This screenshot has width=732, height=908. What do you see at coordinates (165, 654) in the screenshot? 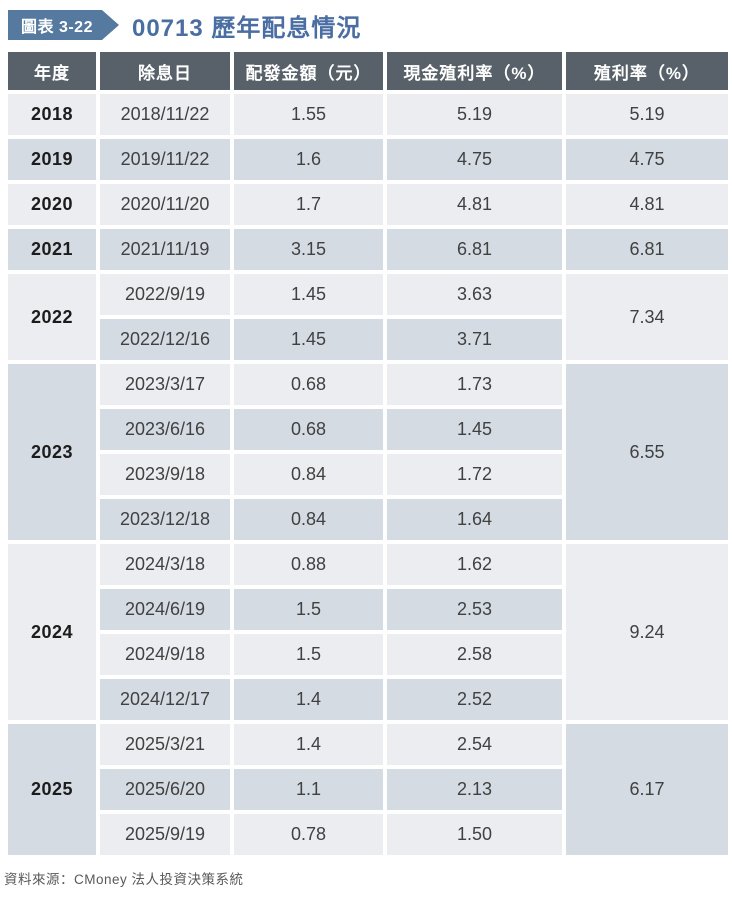
I see `ex-dividend-date-cell: 2024/9/18` at bounding box center [165, 654].